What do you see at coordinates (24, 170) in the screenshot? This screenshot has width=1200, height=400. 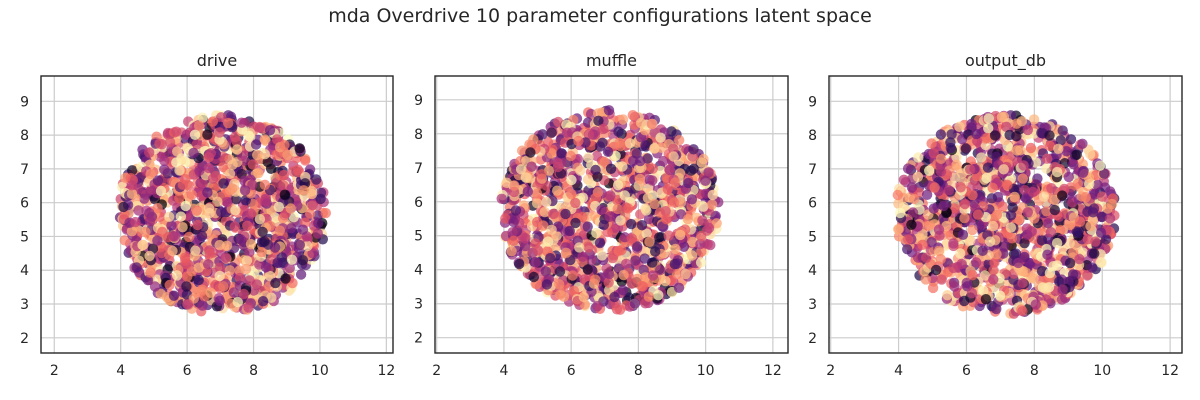 I see `y-tick-label: 7` at bounding box center [24, 170].